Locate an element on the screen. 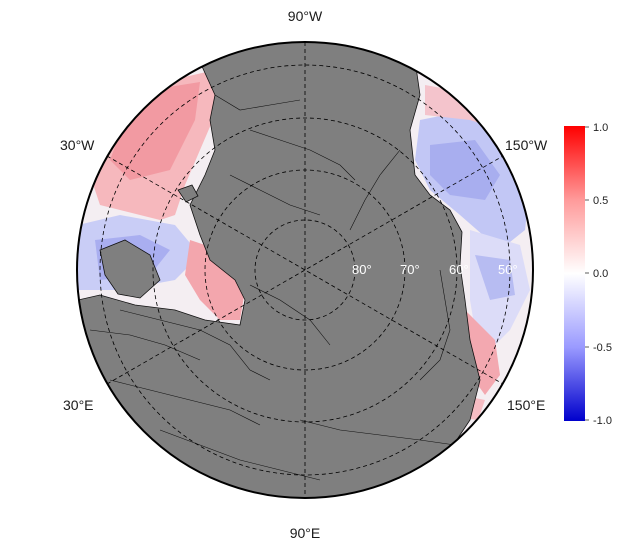 The height and width of the screenshot is (552, 625). latitude-label-50: 50° is located at coordinates (508, 269).